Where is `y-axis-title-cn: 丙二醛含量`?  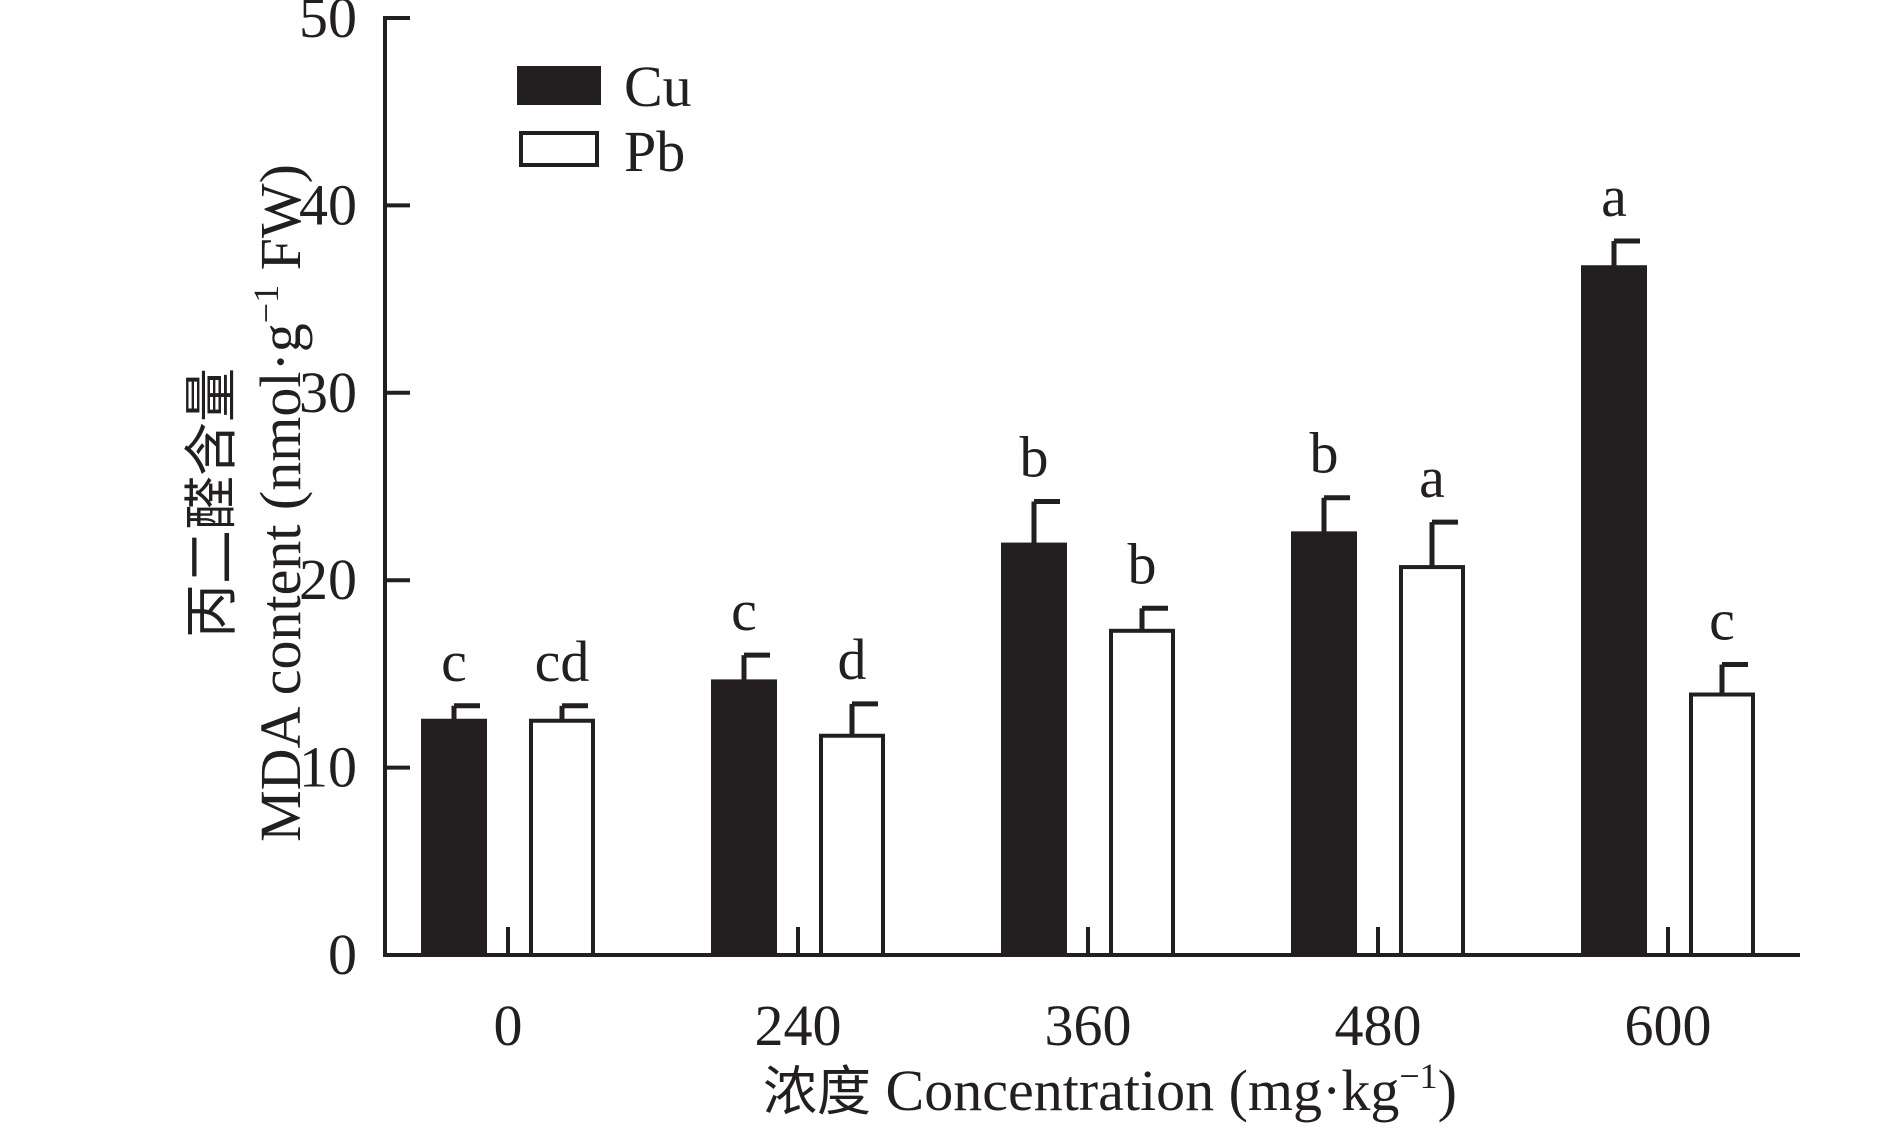
y-axis-title-cn: 丙二醛含量 is located at coordinates (211, 503).